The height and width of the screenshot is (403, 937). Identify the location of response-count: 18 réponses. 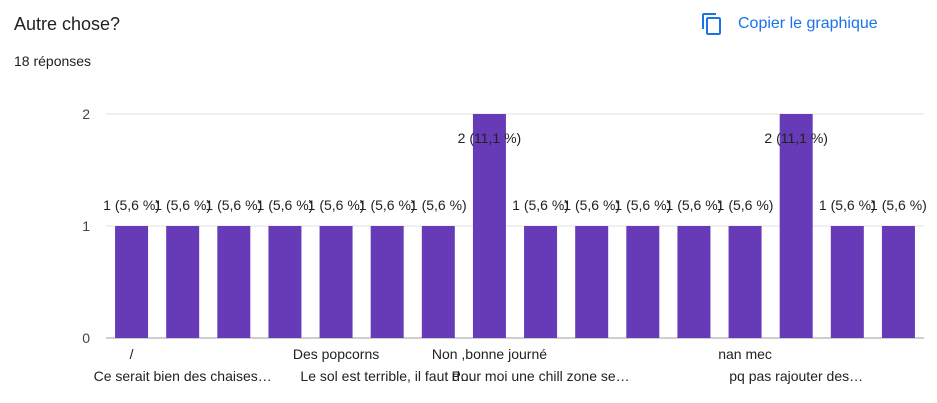
(53, 61).